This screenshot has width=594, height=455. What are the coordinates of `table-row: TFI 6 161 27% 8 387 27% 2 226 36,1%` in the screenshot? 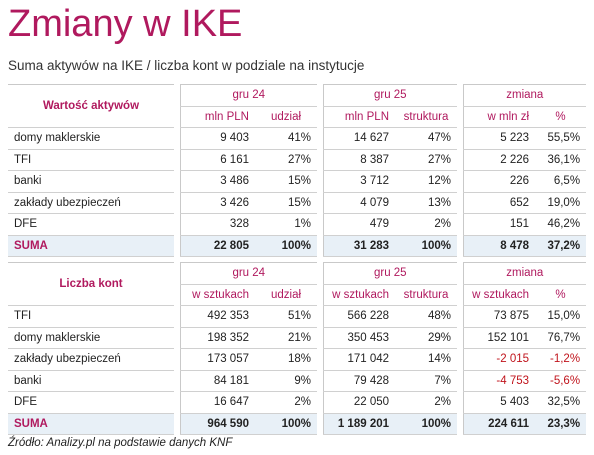 It's located at (297, 160).